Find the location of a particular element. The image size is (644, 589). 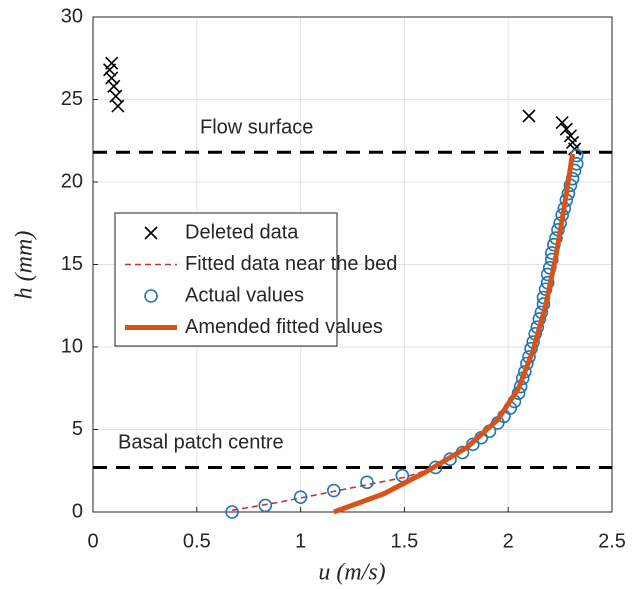

data-line is located at coordinates (333, 489).